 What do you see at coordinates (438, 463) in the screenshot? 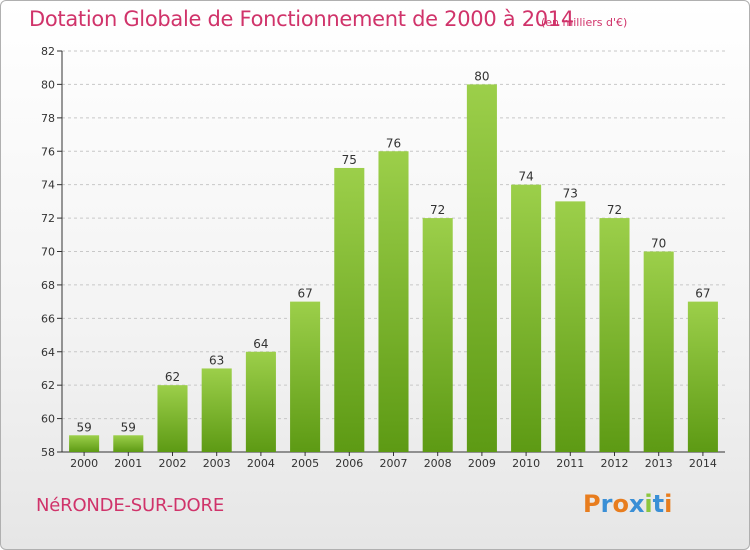
I see `x-tick-label: 2008` at bounding box center [438, 463].